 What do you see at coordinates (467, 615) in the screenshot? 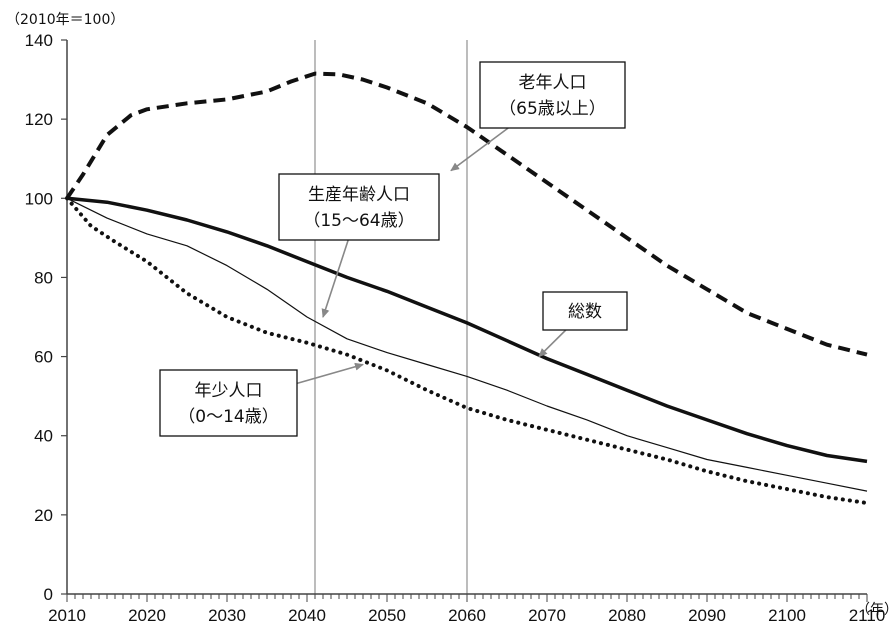
I see `x-tick-label: 2060` at bounding box center [467, 615].